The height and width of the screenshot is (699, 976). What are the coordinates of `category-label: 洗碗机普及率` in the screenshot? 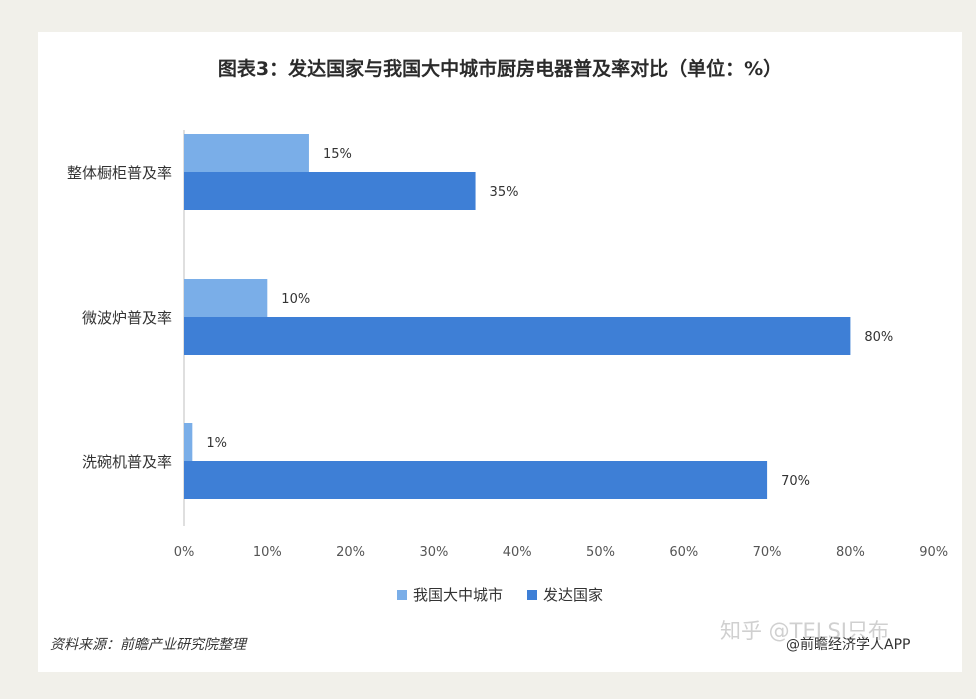 It's located at (127, 462).